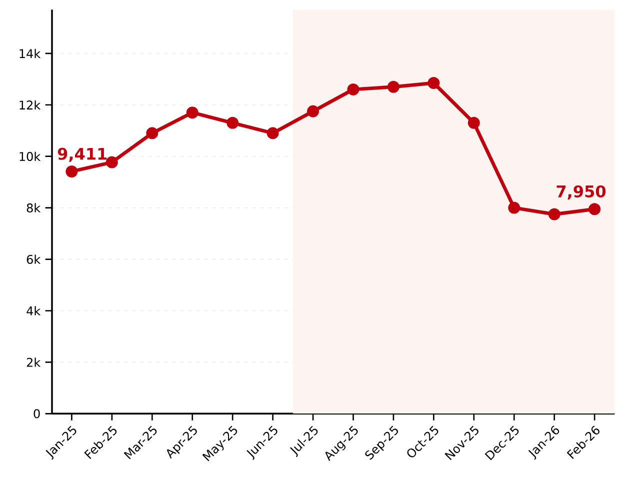 The width and height of the screenshot is (626, 487). What do you see at coordinates (581, 192) in the screenshot?
I see `annotation: 7,950` at bounding box center [581, 192].